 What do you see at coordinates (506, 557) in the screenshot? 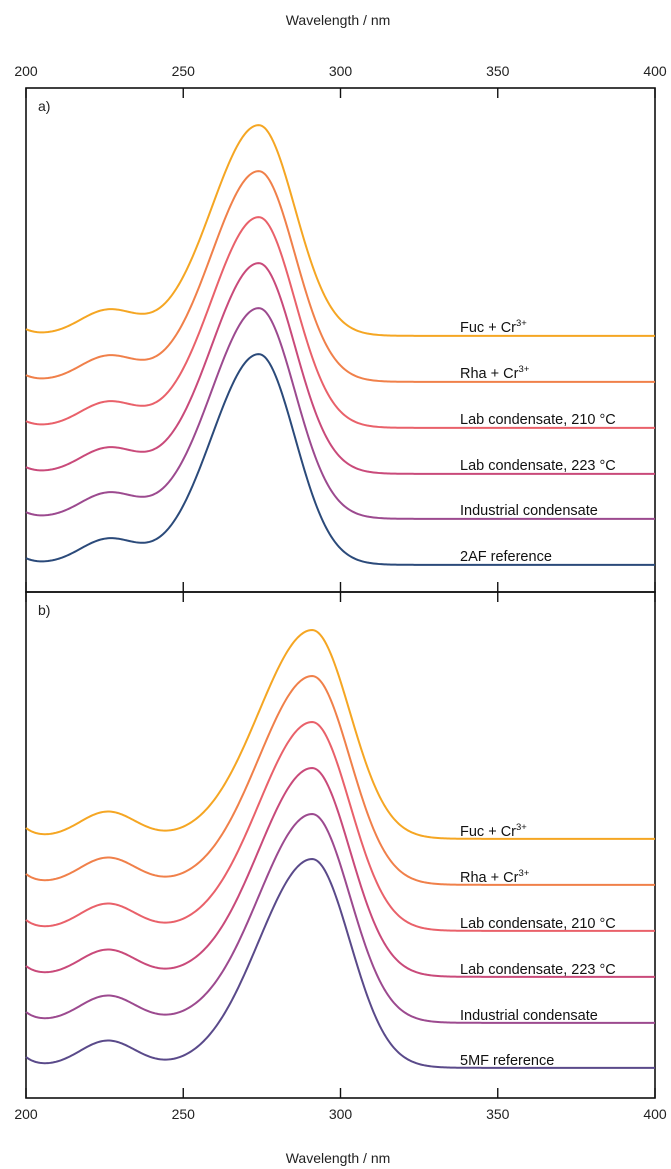
I see `series-label: 2AF reference` at bounding box center [506, 557].